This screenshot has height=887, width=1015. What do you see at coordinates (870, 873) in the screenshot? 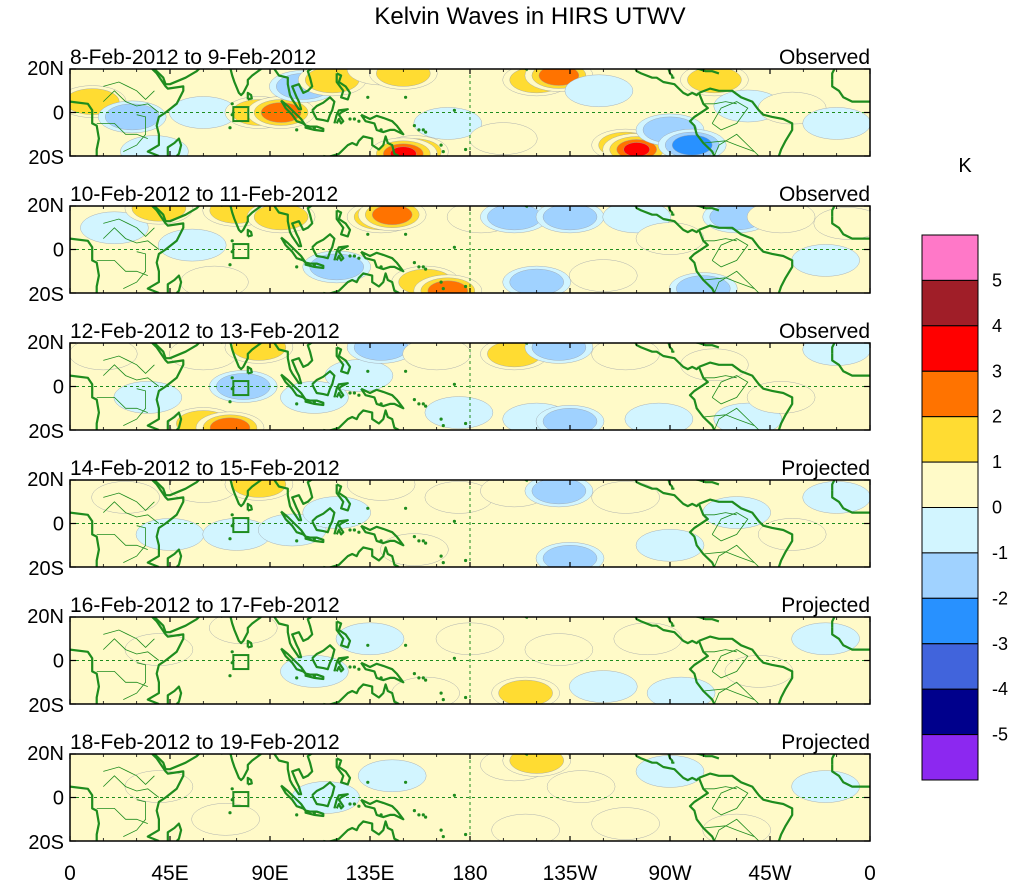
I see `longitude-tick-label: 0` at bounding box center [870, 873].